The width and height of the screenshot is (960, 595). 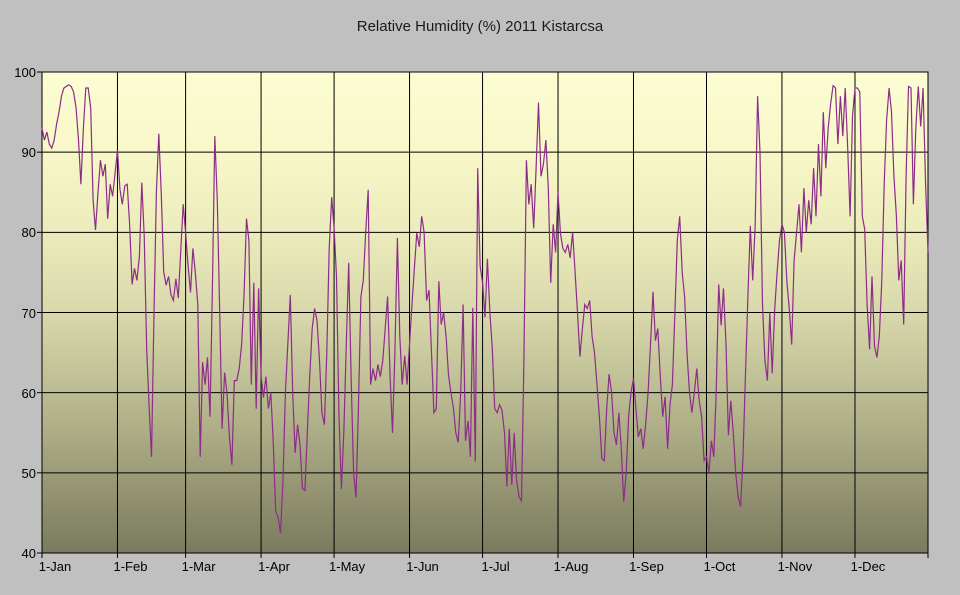 I want to click on x-axis-label: 1-Jul, so click(x=495, y=566).